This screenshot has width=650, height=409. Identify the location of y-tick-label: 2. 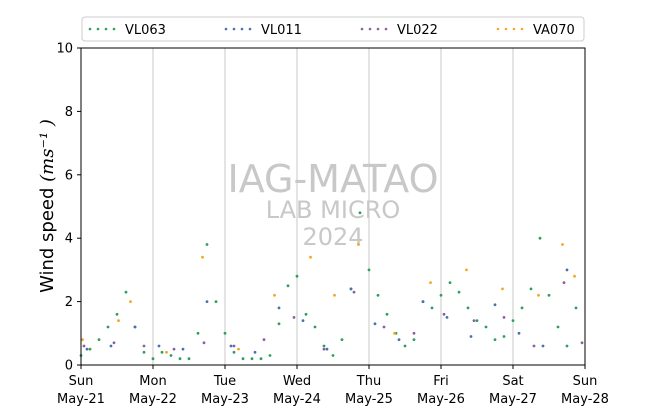
(69, 302).